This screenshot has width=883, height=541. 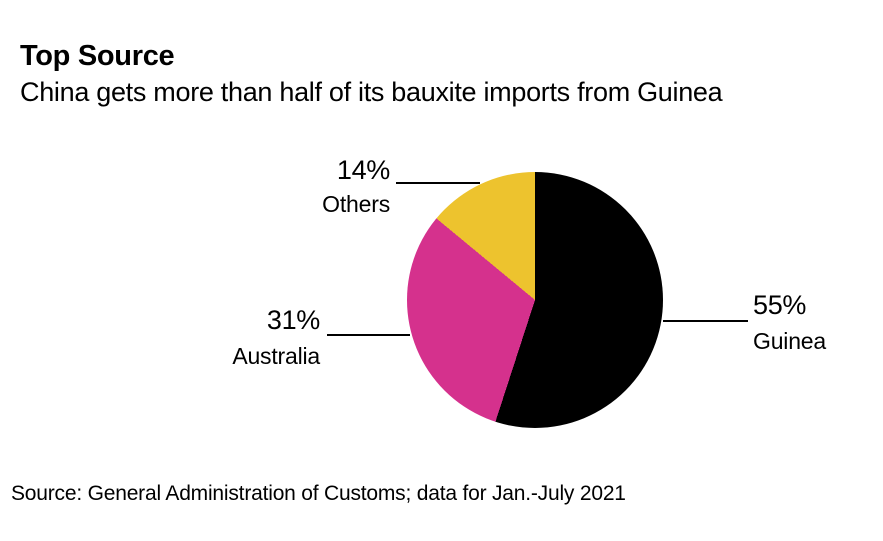 What do you see at coordinates (368, 335) in the screenshot?
I see `leader-line-australia` at bounding box center [368, 335].